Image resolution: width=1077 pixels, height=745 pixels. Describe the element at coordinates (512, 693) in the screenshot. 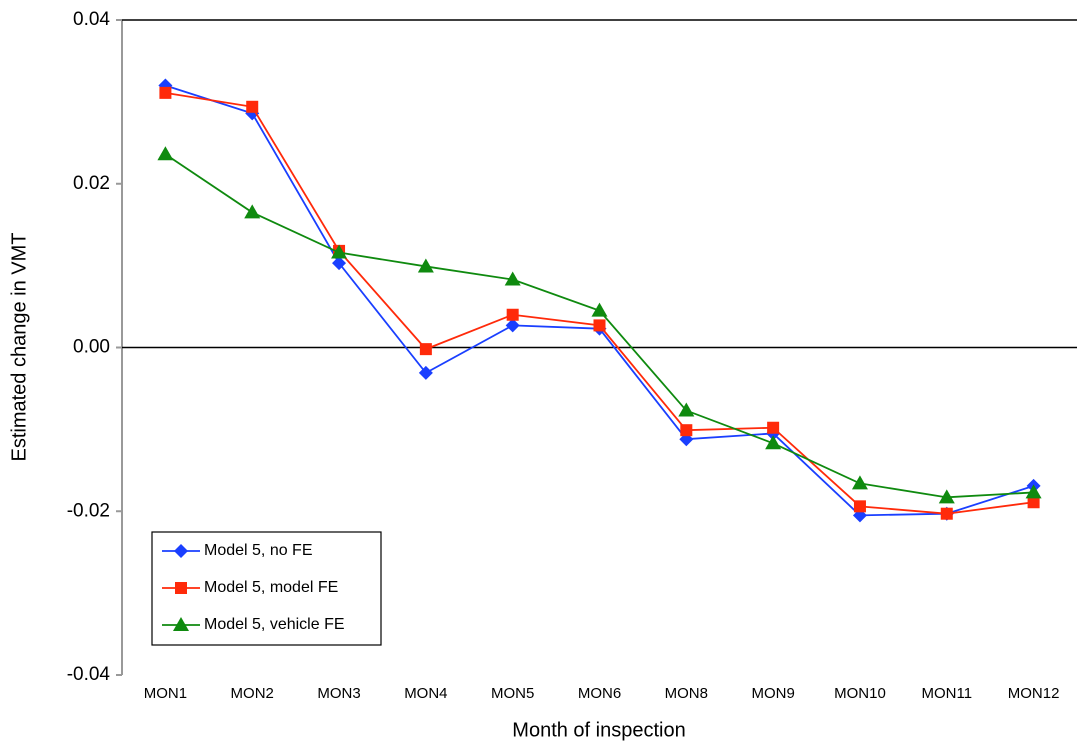

I see `x-tick-label: MON5` at that location.